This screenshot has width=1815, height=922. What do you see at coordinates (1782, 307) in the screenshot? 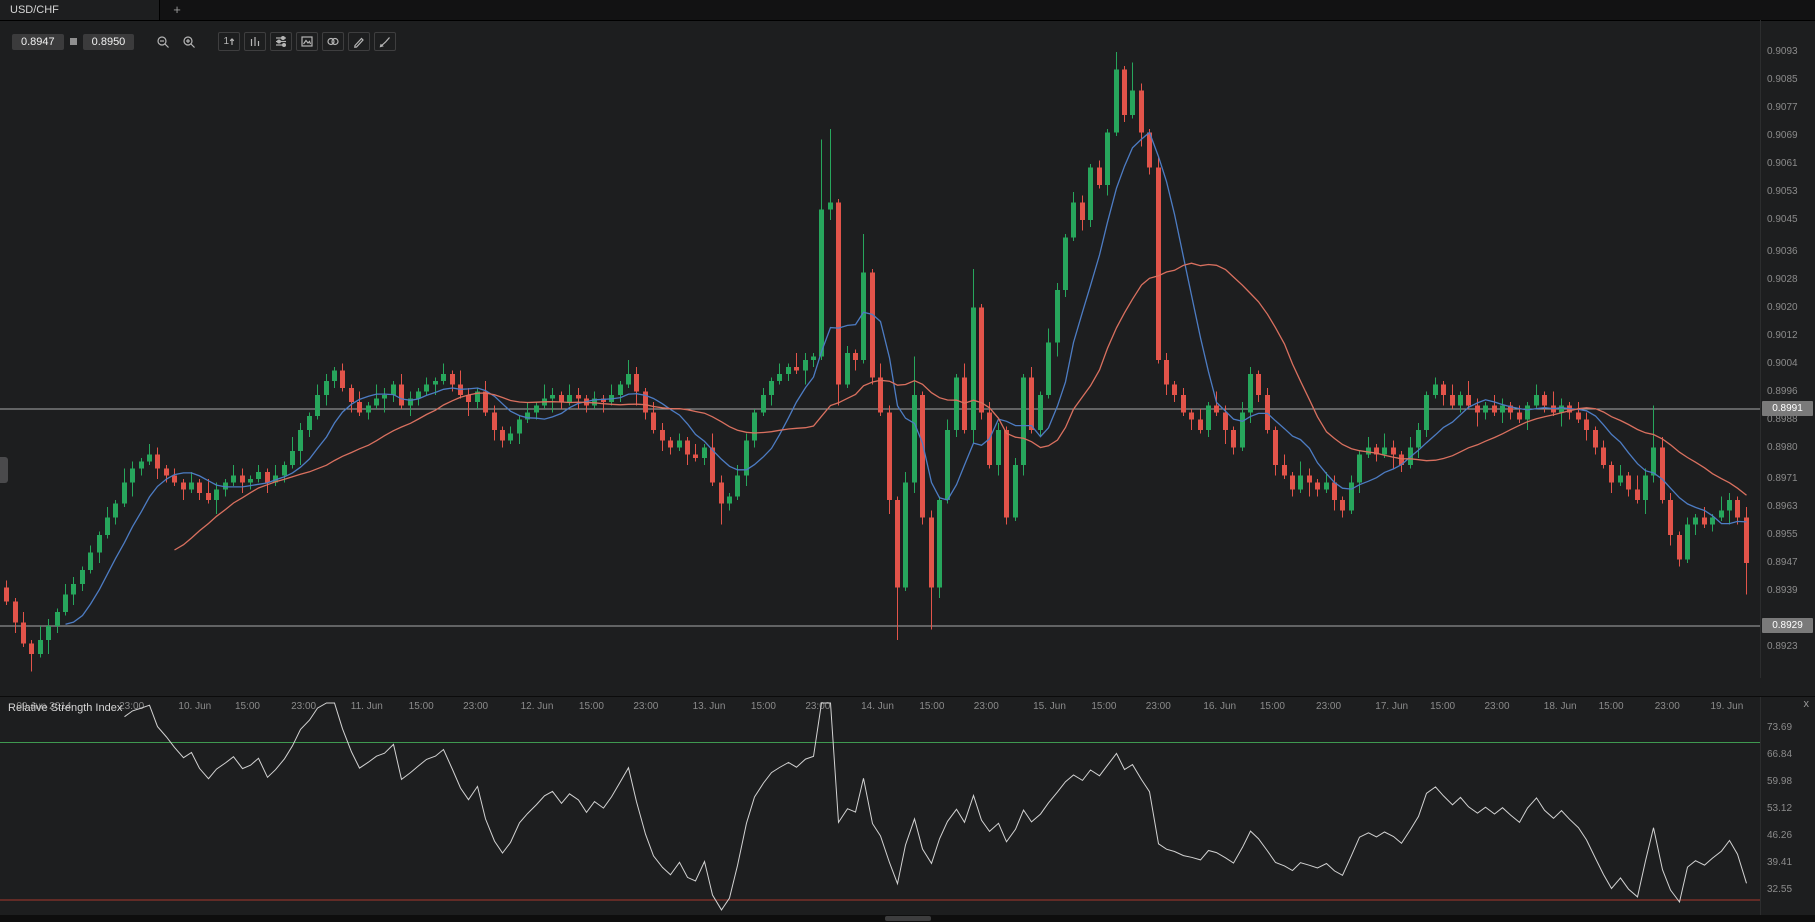
I see `price-axis-label: 0.9020` at bounding box center [1782, 307].